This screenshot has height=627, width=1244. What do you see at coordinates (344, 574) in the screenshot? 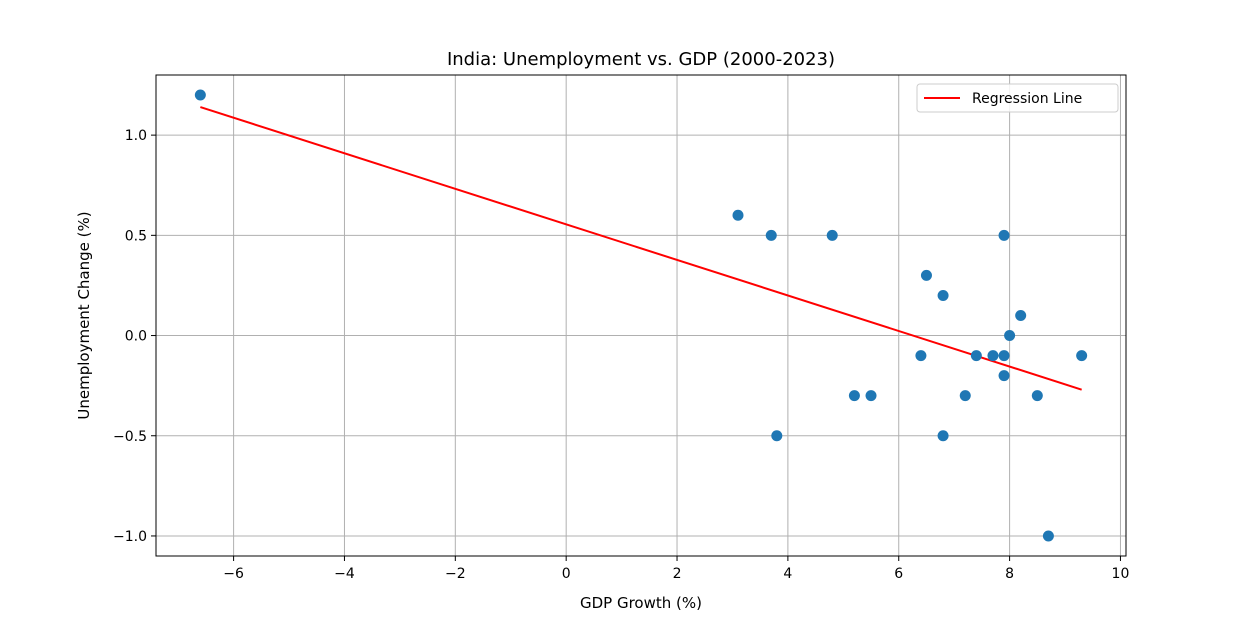
I see `x-tick-label: −4` at bounding box center [344, 574].